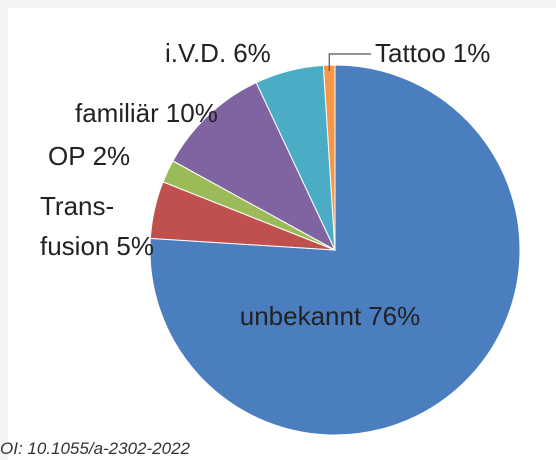  I want to click on slice-value-label: 76%, so click(394, 316).